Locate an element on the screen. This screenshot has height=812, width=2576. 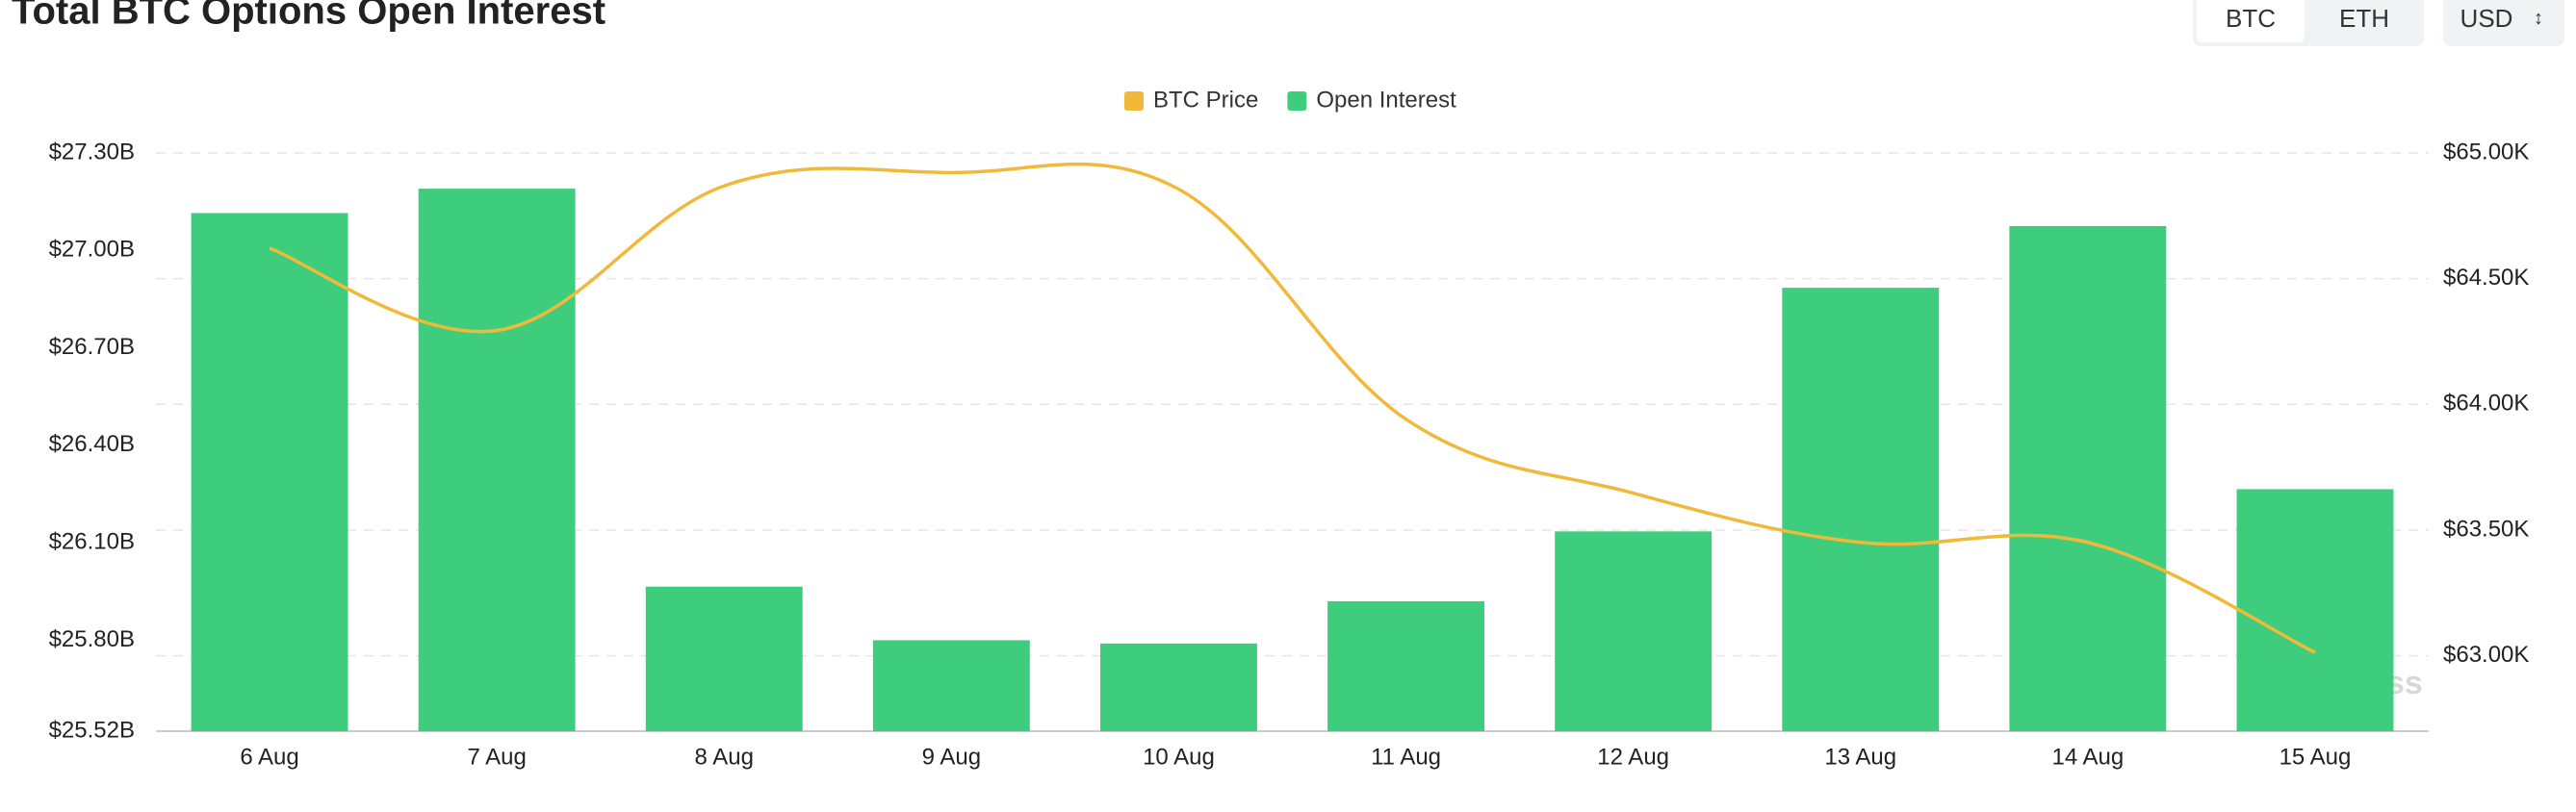
y2-tick-label: $63.50K is located at coordinates (2486, 529).